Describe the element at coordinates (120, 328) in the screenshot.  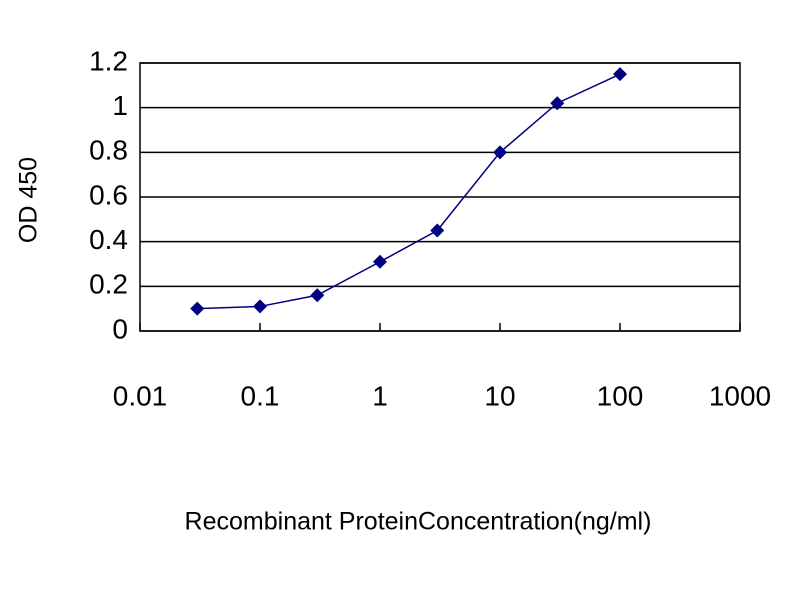
I see `y-tick-label: 0` at that location.